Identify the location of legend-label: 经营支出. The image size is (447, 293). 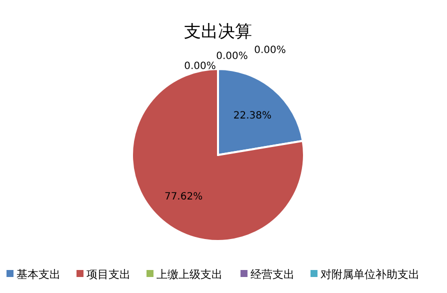
(272, 274).